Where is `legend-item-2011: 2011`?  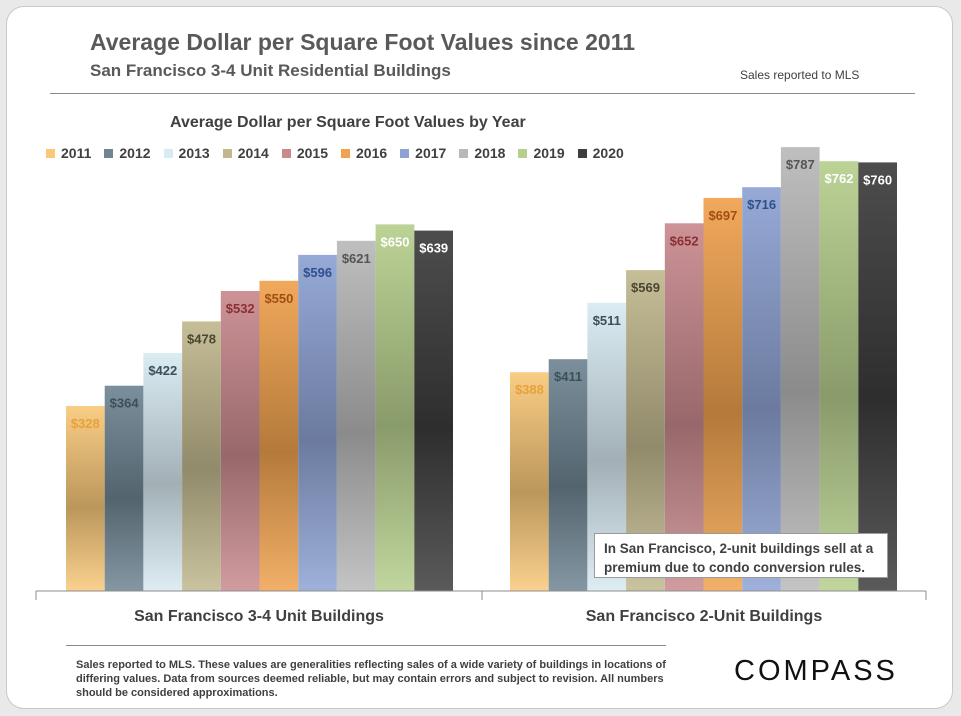
legend-item-2011: 2011 is located at coordinates (68, 153).